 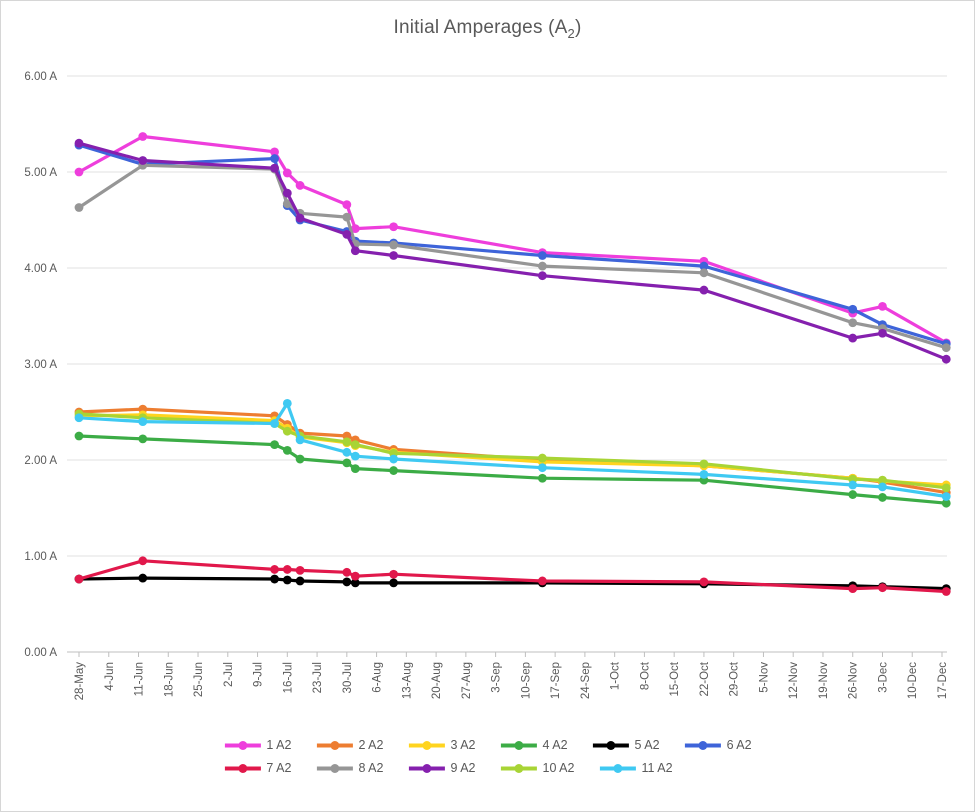 What do you see at coordinates (883, 677) in the screenshot?
I see `x-axis-label: 3-Dec` at bounding box center [883, 677].